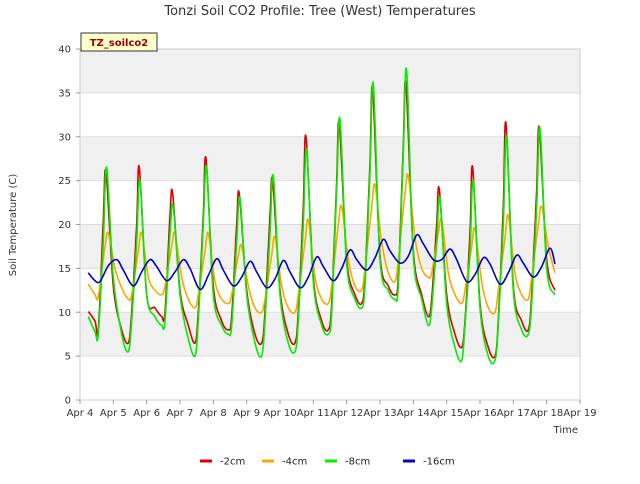  Describe the element at coordinates (513, 413) in the screenshot. I see `x-tick-label: Apr 17` at that location.